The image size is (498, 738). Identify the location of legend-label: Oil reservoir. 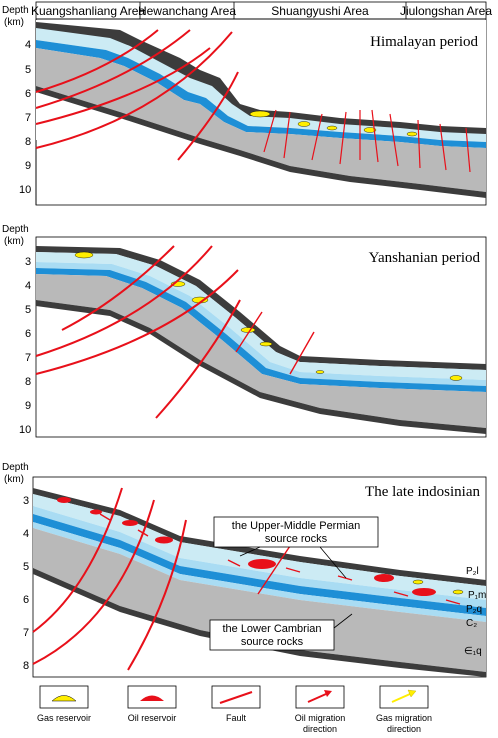
(152, 718).